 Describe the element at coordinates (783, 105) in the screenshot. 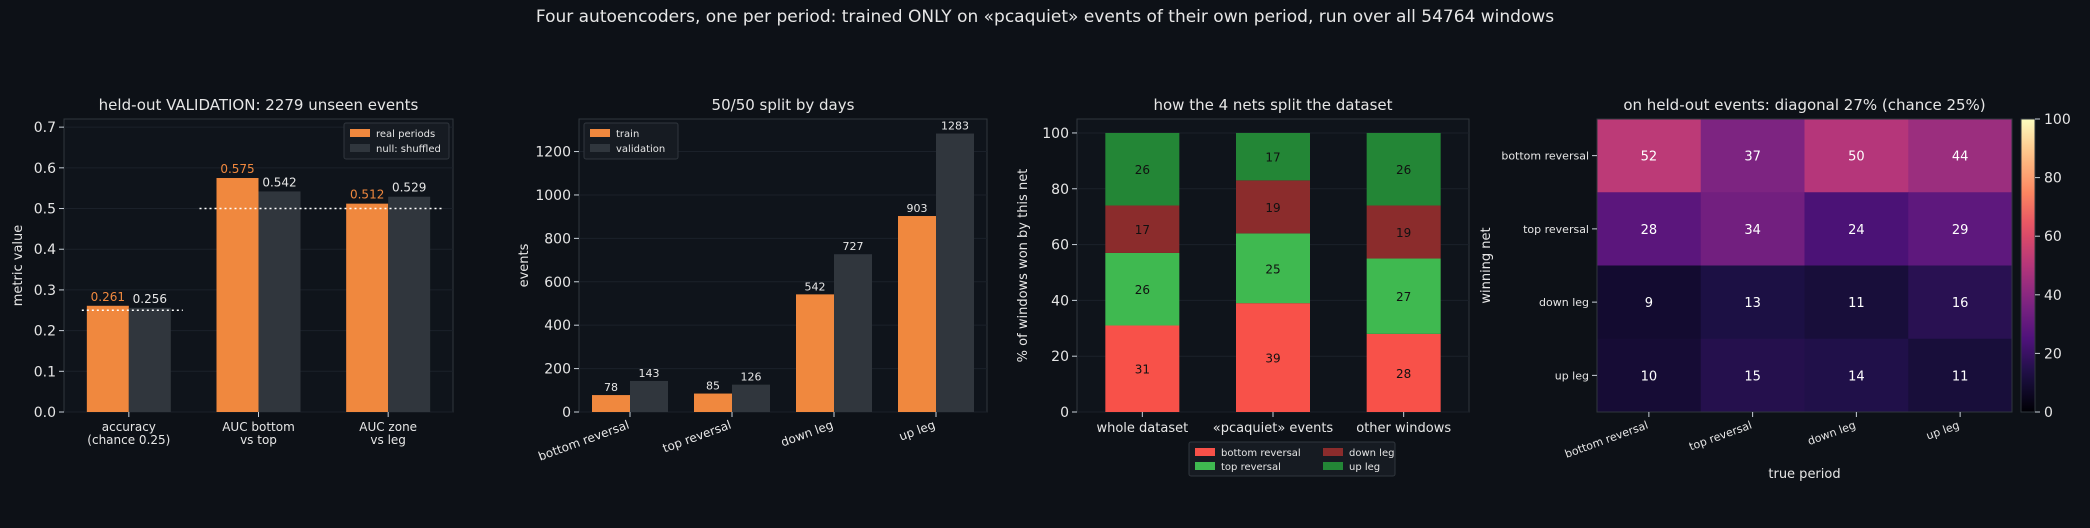

I see `panel2-title: 50/50 split by days` at that location.